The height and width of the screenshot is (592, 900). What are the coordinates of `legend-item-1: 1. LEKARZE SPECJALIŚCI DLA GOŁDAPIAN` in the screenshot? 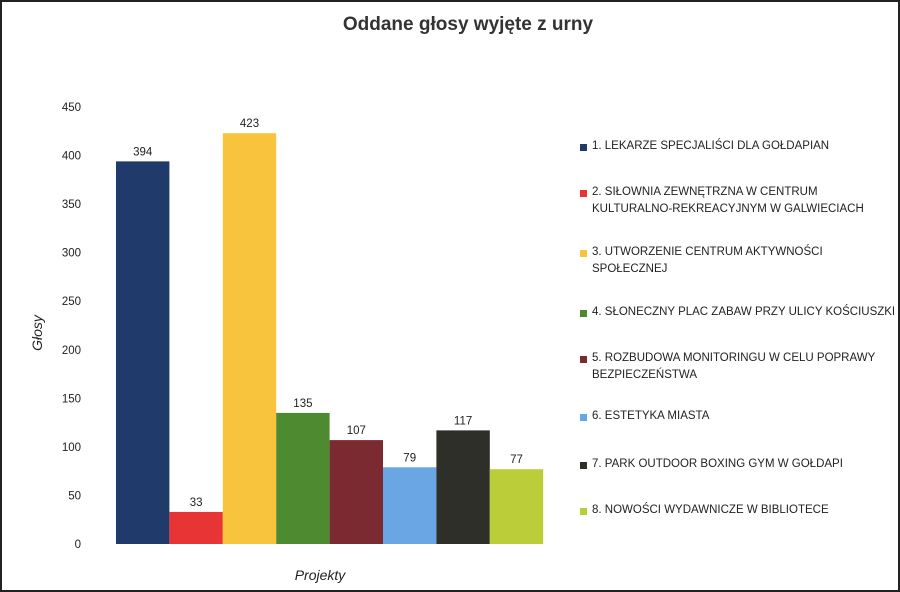 It's located at (738, 146).